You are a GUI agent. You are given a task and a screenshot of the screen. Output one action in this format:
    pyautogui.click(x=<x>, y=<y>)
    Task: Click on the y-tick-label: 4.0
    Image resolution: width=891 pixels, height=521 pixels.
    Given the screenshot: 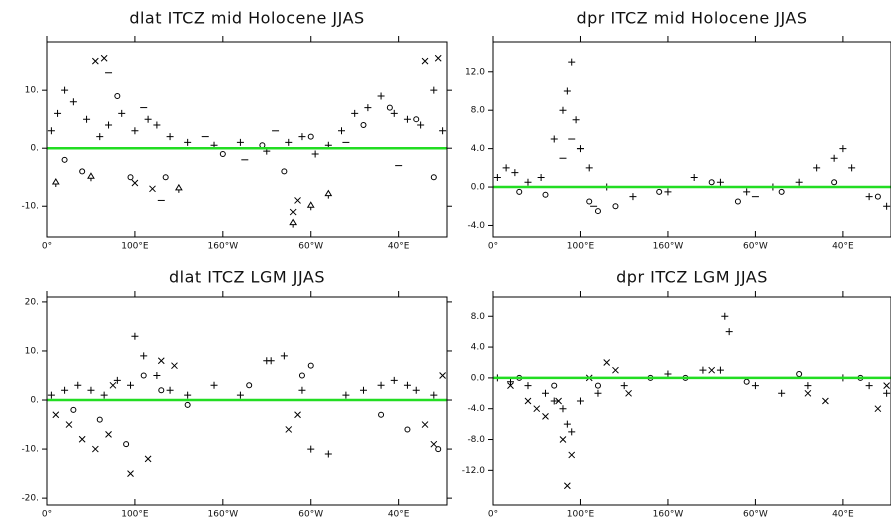 What is the action you would take?
    pyautogui.click(x=478, y=149)
    